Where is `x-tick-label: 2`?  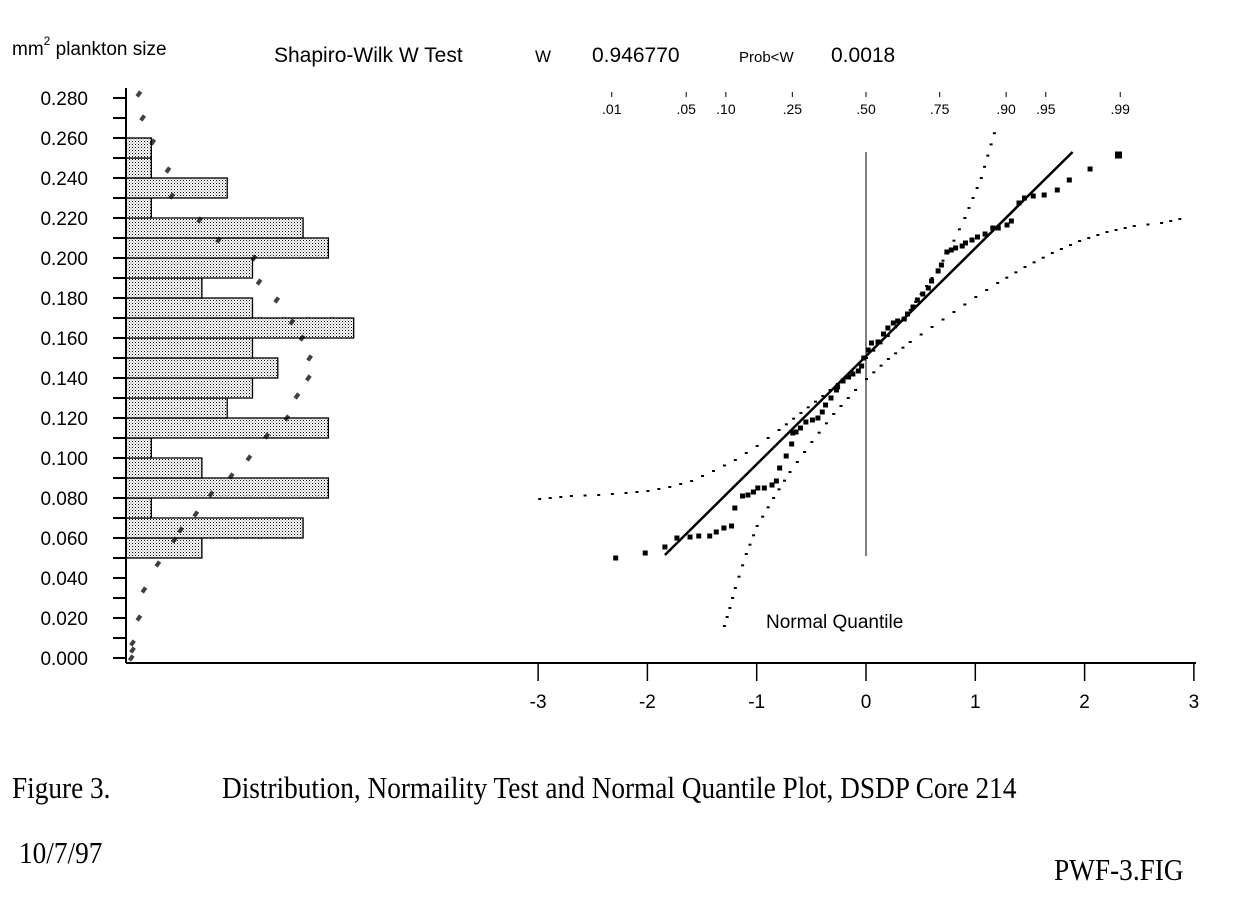
x-tick-label: 2 is located at coordinates (1084, 702).